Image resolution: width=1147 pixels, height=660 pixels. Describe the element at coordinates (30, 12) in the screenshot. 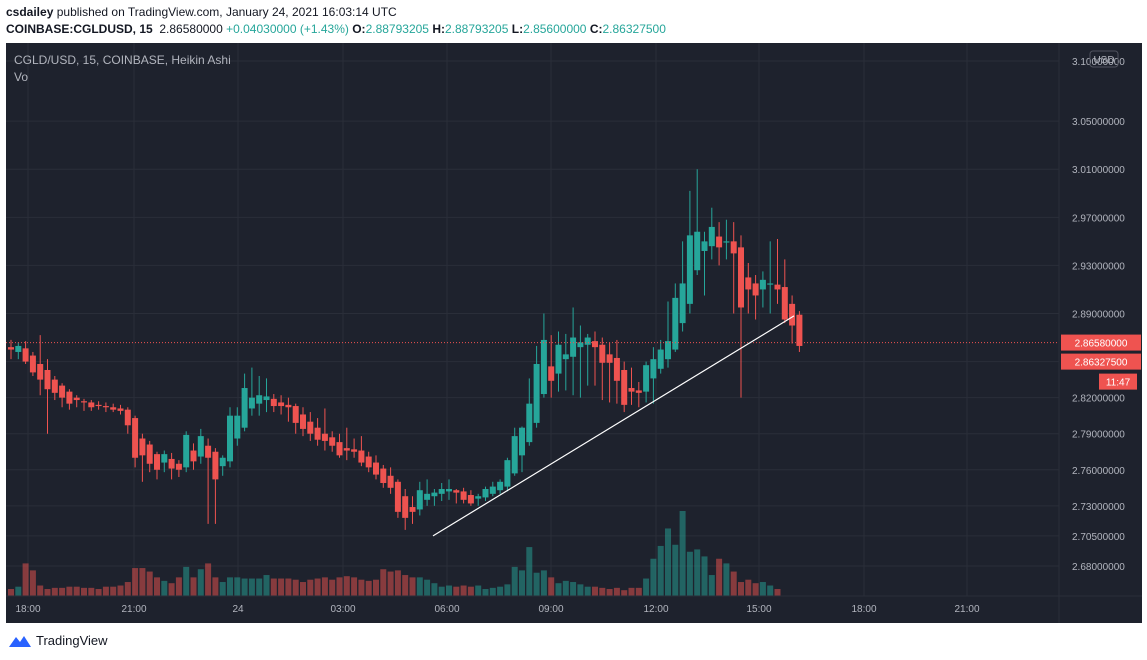

I see `author-name: csdailey` at that location.